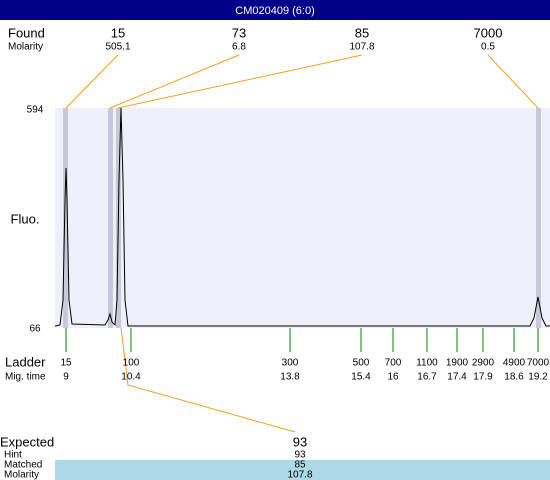 Image resolution: width=550 pixels, height=480 pixels. What do you see at coordinates (118, 32) in the screenshot?
I see `found-size: 15` at bounding box center [118, 32].